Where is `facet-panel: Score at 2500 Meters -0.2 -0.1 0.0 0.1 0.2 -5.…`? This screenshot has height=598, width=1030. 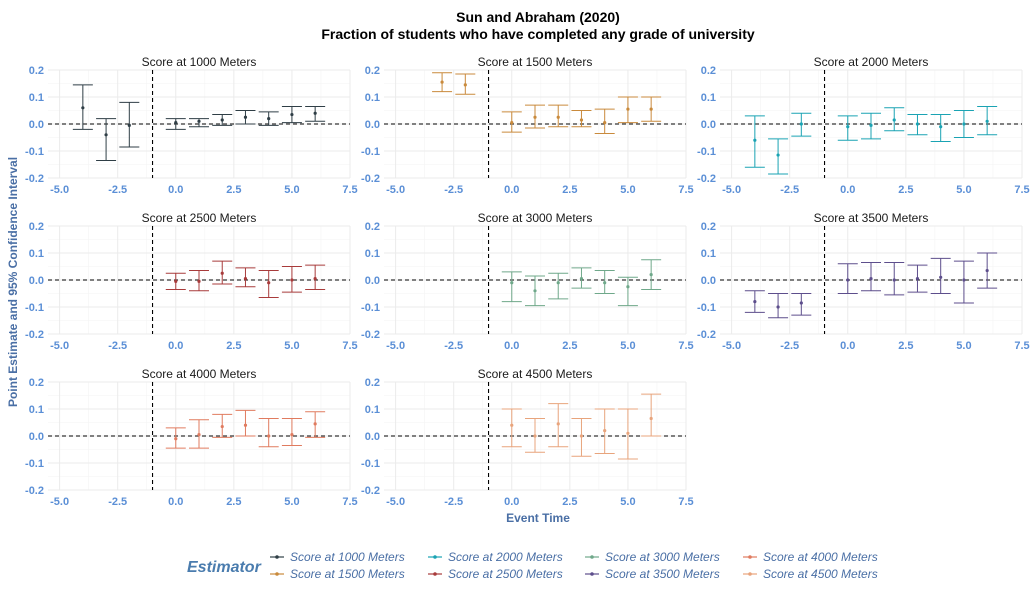
facet-panel: Score at 2500 Meters -0.2 -0.1 0.0 0.1 0.2 -5.… is located at coordinates (191, 281).